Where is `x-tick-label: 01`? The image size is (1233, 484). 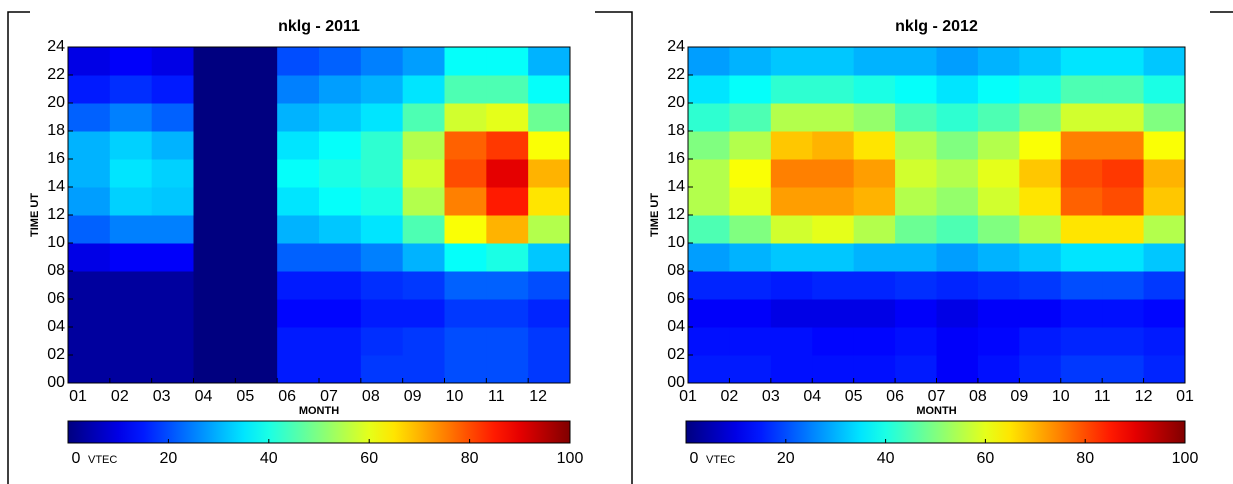
x-tick-label: 01 is located at coordinates (688, 396).